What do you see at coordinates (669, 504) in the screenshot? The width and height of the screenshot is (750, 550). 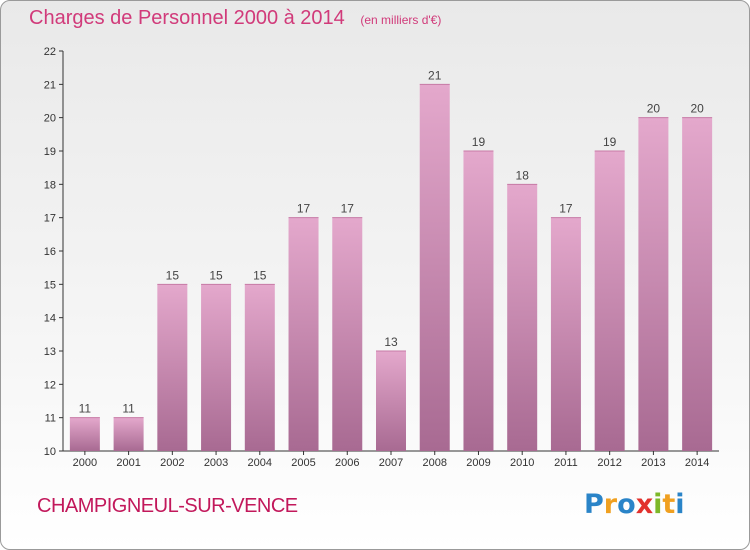 I see `logo-letter: t` at bounding box center [669, 504].